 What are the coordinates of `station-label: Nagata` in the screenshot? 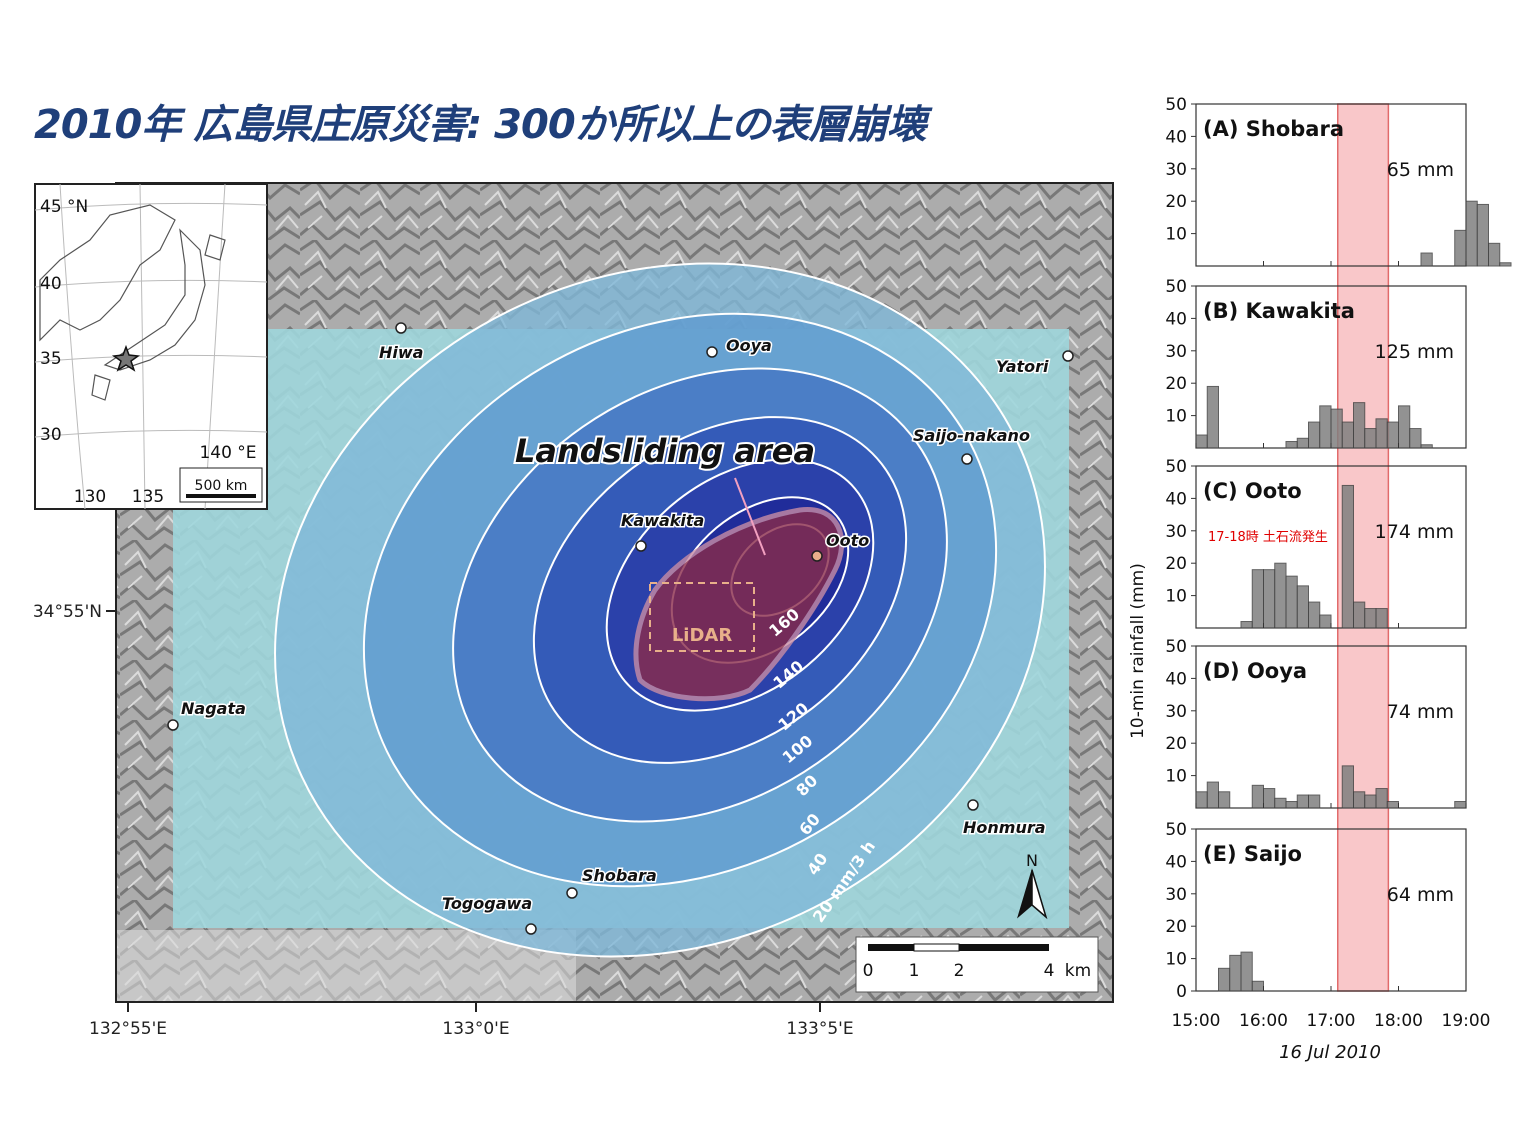 It's located at (213, 708).